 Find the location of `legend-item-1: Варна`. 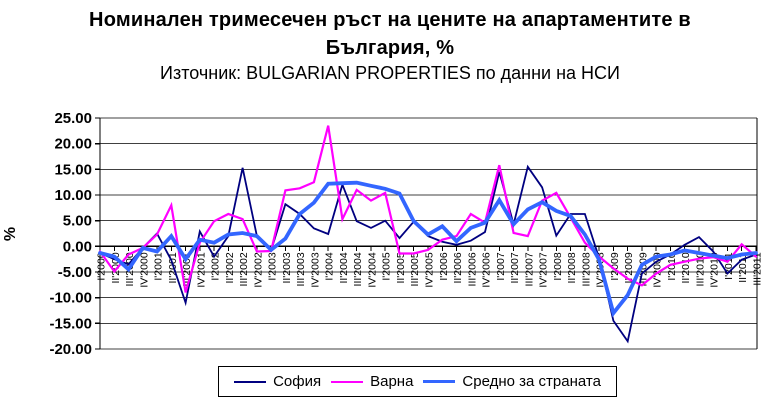

legend-item-1: Варна is located at coordinates (372, 381).